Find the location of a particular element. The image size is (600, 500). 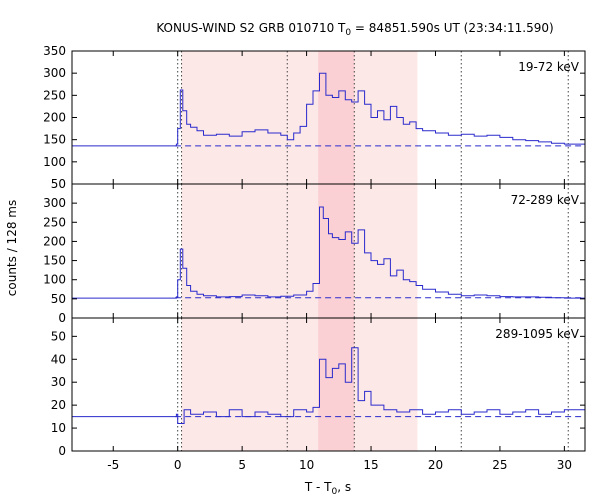

energy-band-label: 19-72 keV is located at coordinates (549, 67).